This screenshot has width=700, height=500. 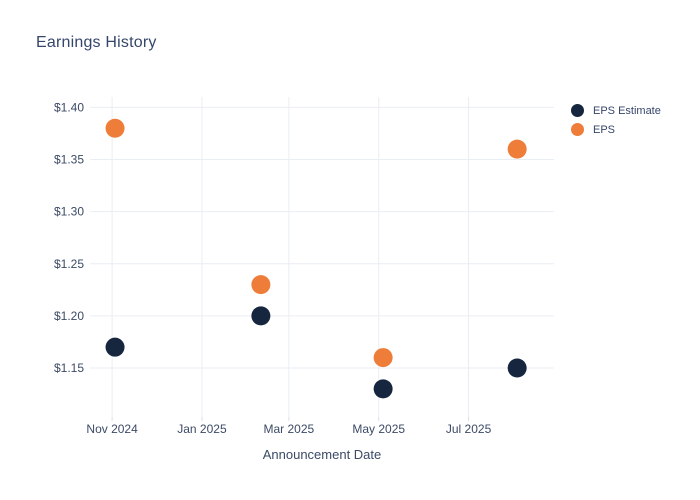 I want to click on y-tick-label: $1.35, so click(x=69, y=160).